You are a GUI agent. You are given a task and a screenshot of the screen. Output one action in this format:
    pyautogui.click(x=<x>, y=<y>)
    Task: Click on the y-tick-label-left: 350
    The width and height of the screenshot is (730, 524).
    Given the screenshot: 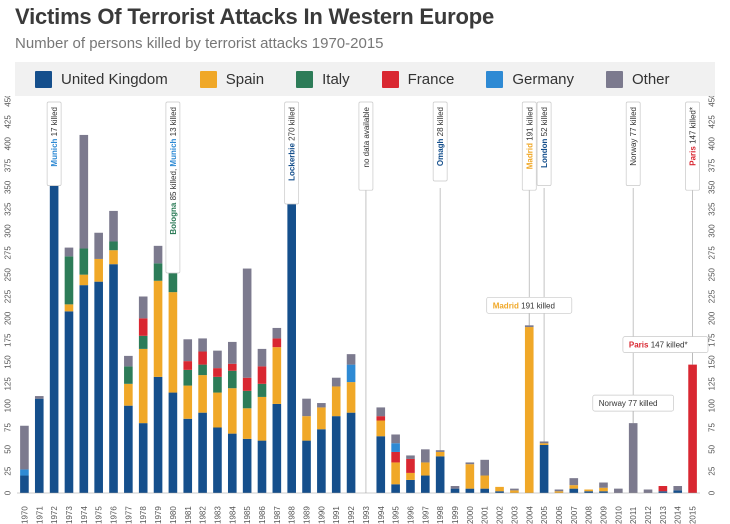 What is the action you would take?
    pyautogui.click(x=8, y=187)
    